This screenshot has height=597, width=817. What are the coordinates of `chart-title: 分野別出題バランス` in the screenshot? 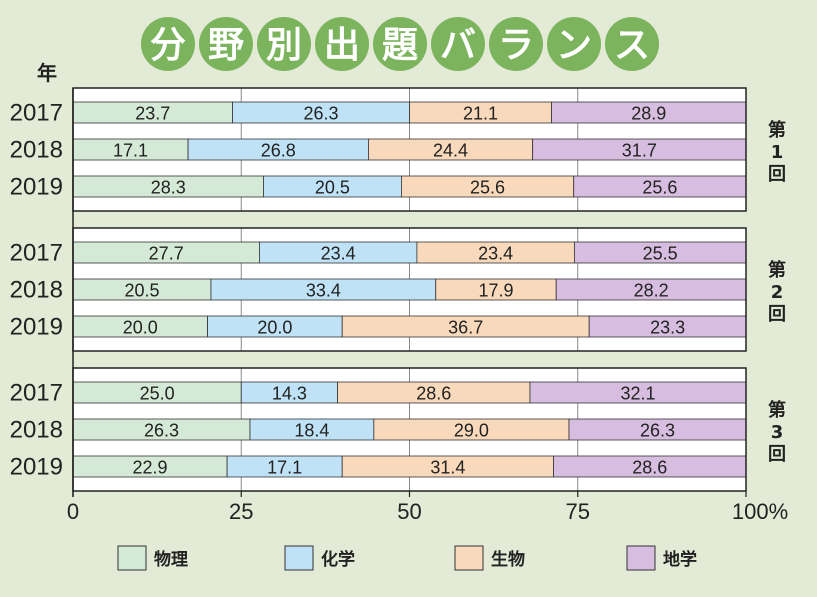 It's located at (400, 44).